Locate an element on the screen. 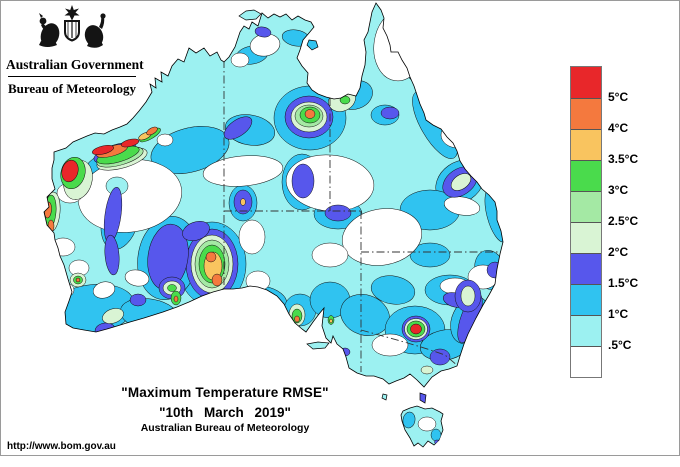 This screenshot has width=680, height=467. legend-label: 2°C is located at coordinates (618, 252).